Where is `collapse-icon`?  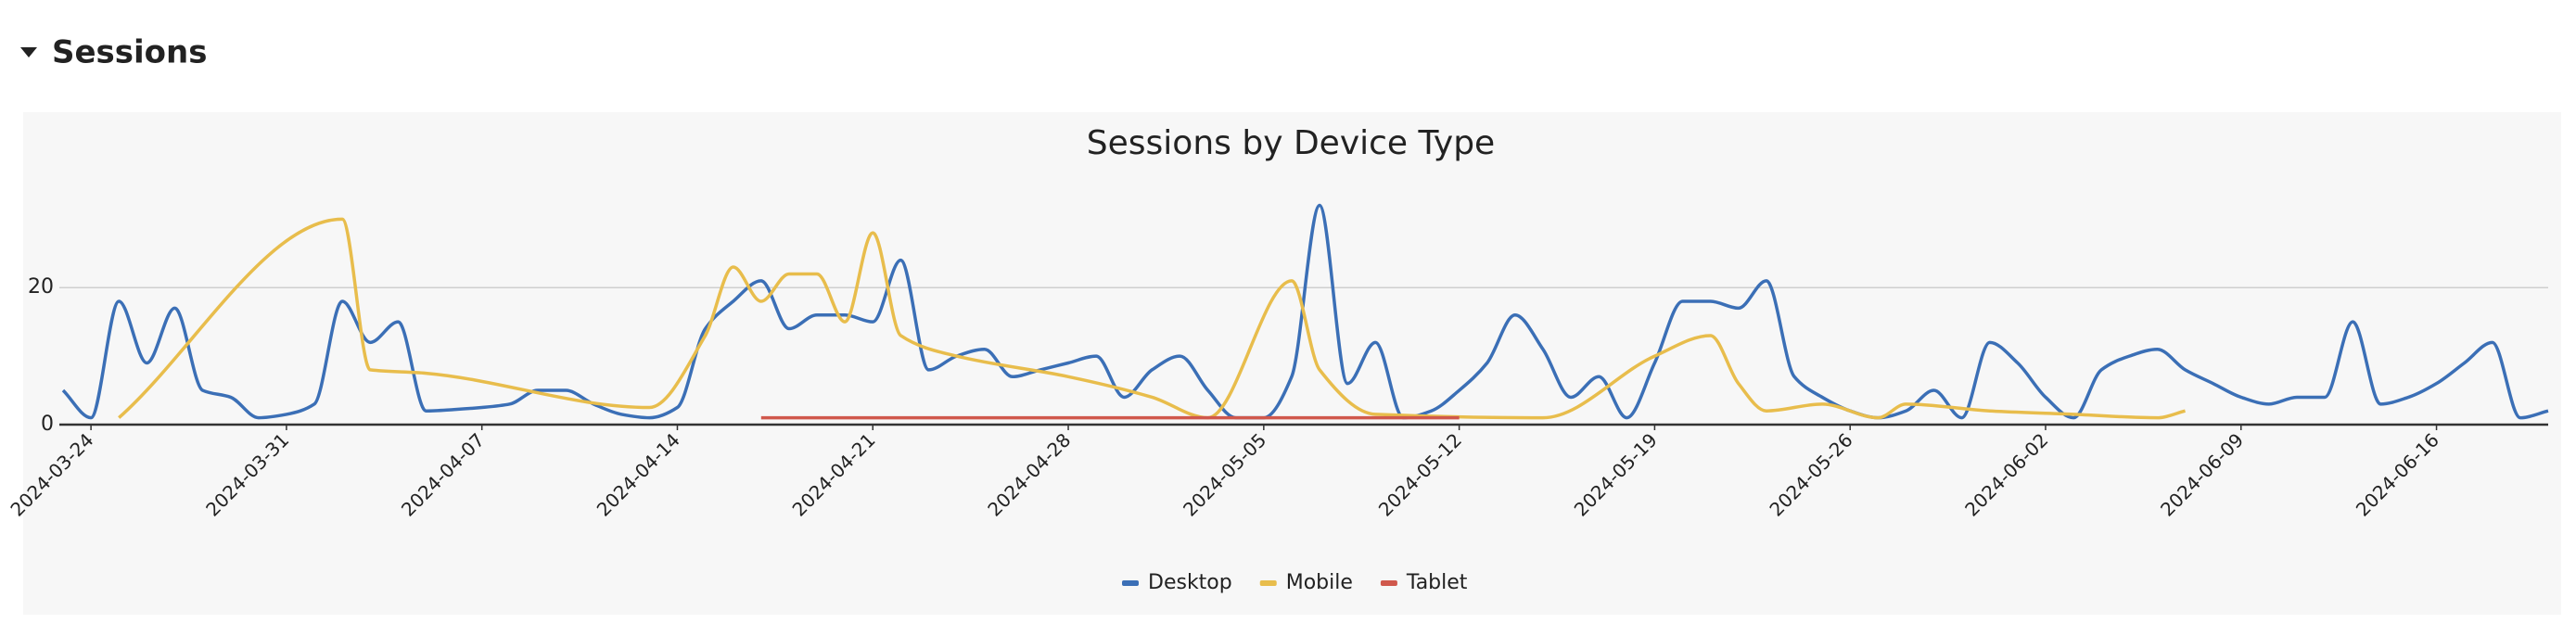
collapse-icon is located at coordinates (29, 52).